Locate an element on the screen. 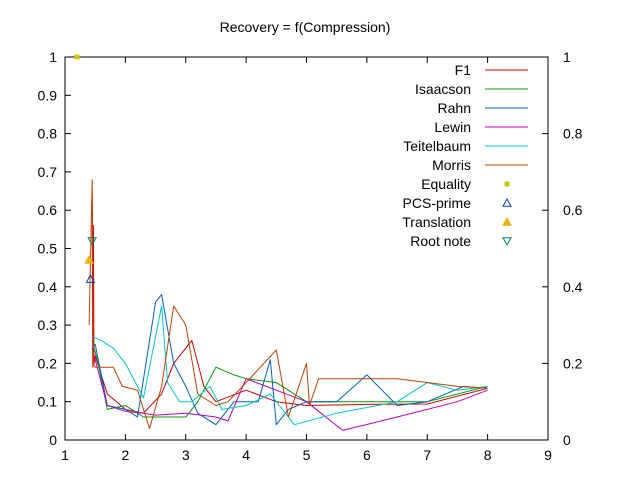 This screenshot has height=480, width=640. y-tick-label: 0.4 is located at coordinates (48, 287).